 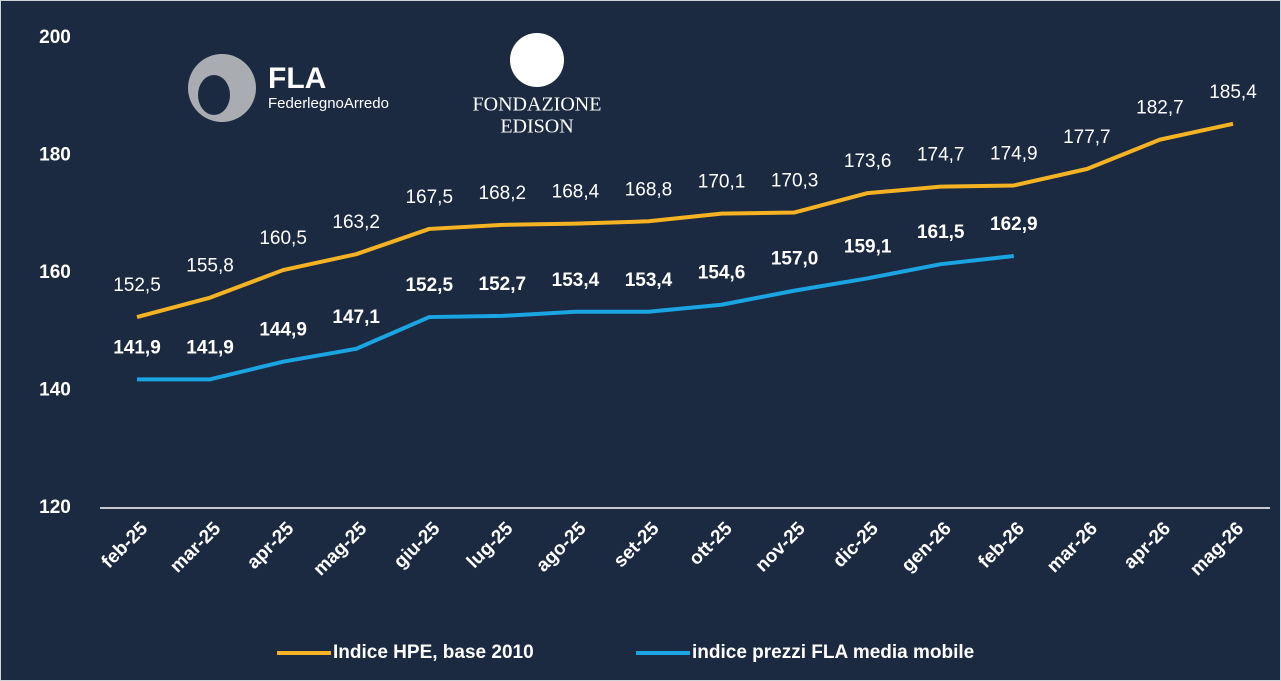 I want to click on legend-label: Indice HPE, base 2010, so click(x=433, y=652).